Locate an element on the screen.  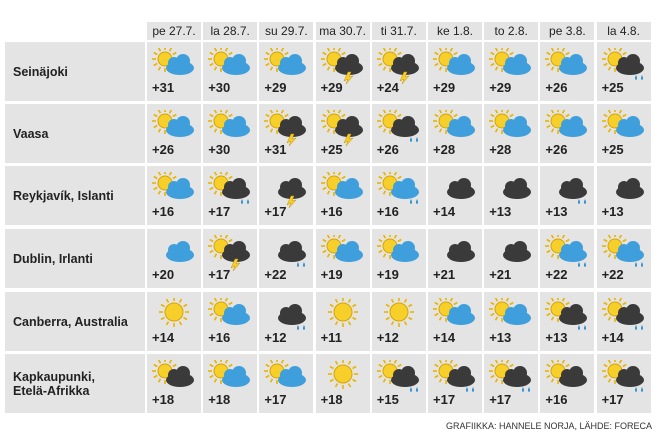
forecast-cell: +21 is located at coordinates (511, 258).